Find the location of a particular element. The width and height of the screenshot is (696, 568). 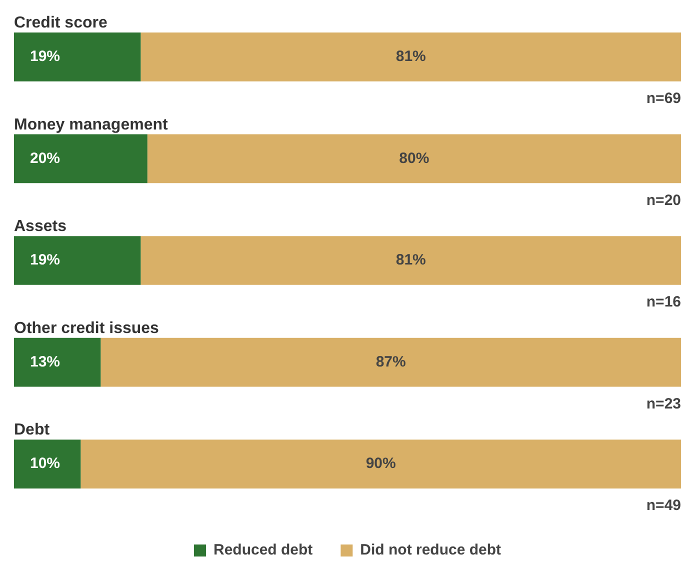

y-tick-label: Credit score is located at coordinates (61, 23).